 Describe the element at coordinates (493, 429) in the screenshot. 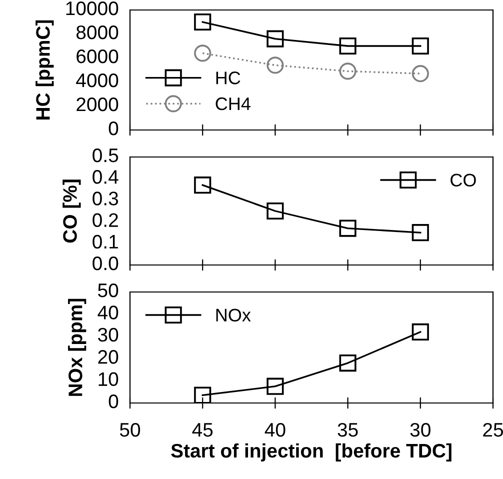

I see `x-tick-label: 25` at that location.